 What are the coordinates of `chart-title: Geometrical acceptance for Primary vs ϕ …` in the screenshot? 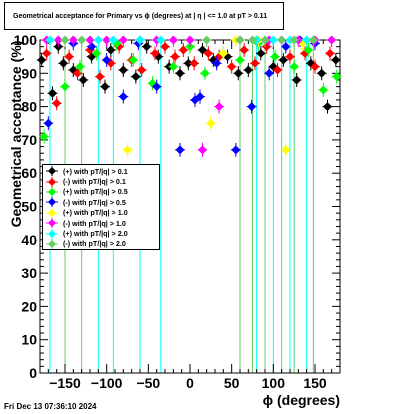 It's located at (144, 16).